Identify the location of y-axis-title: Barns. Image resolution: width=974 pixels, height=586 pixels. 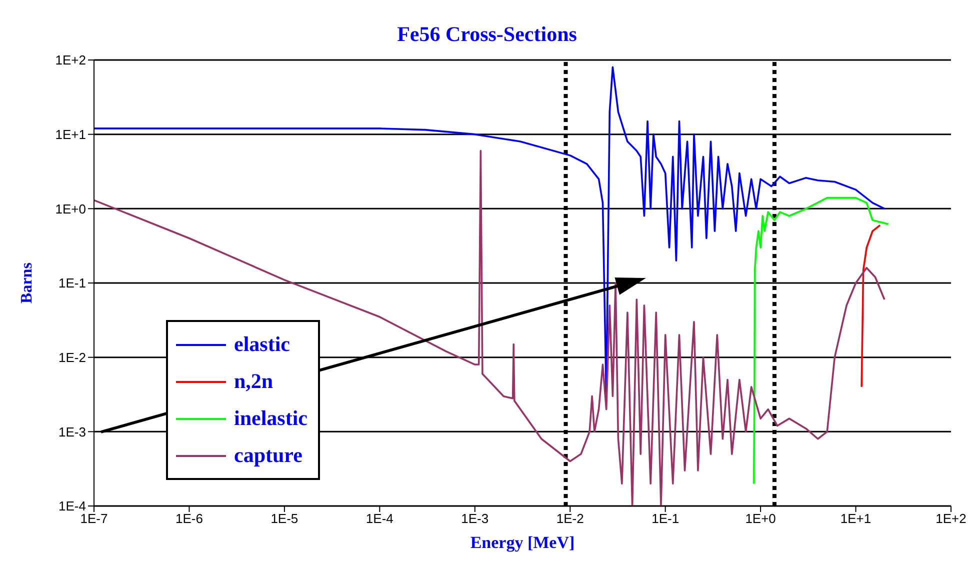
(27, 283).